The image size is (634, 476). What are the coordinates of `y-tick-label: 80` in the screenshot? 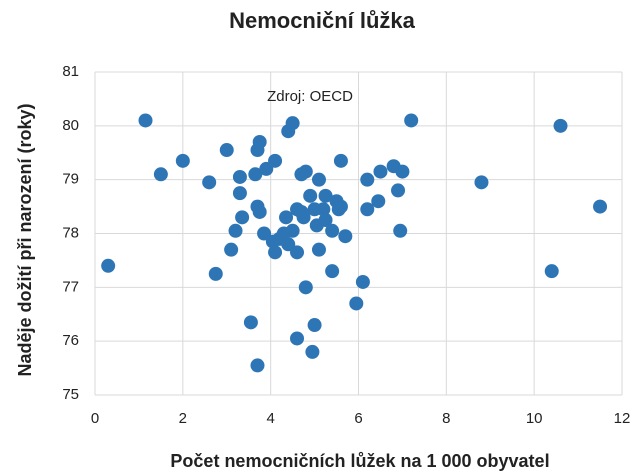 It's located at (70, 125).